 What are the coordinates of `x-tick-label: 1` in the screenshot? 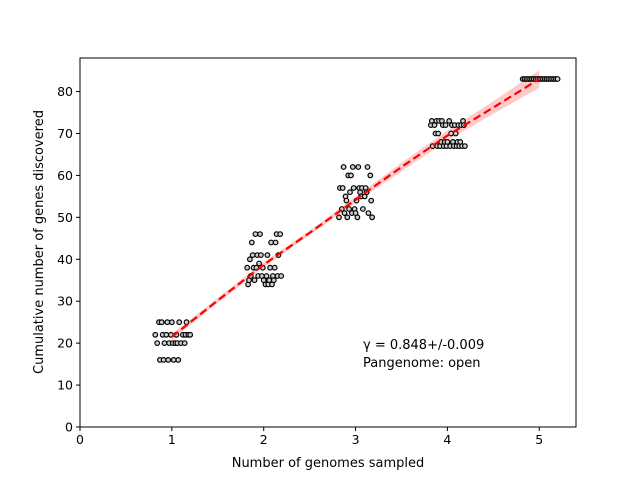 It's located at (172, 439).